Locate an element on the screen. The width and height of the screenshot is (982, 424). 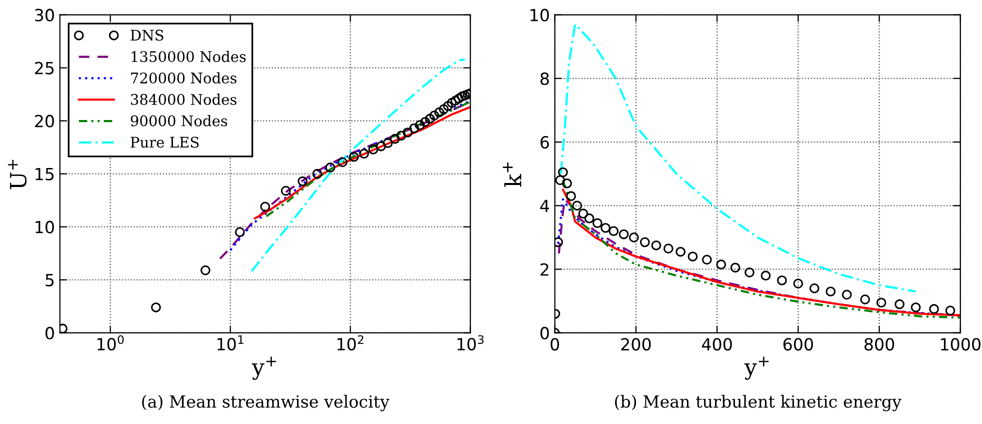
y-tick-label: 8 is located at coordinates (544, 79).